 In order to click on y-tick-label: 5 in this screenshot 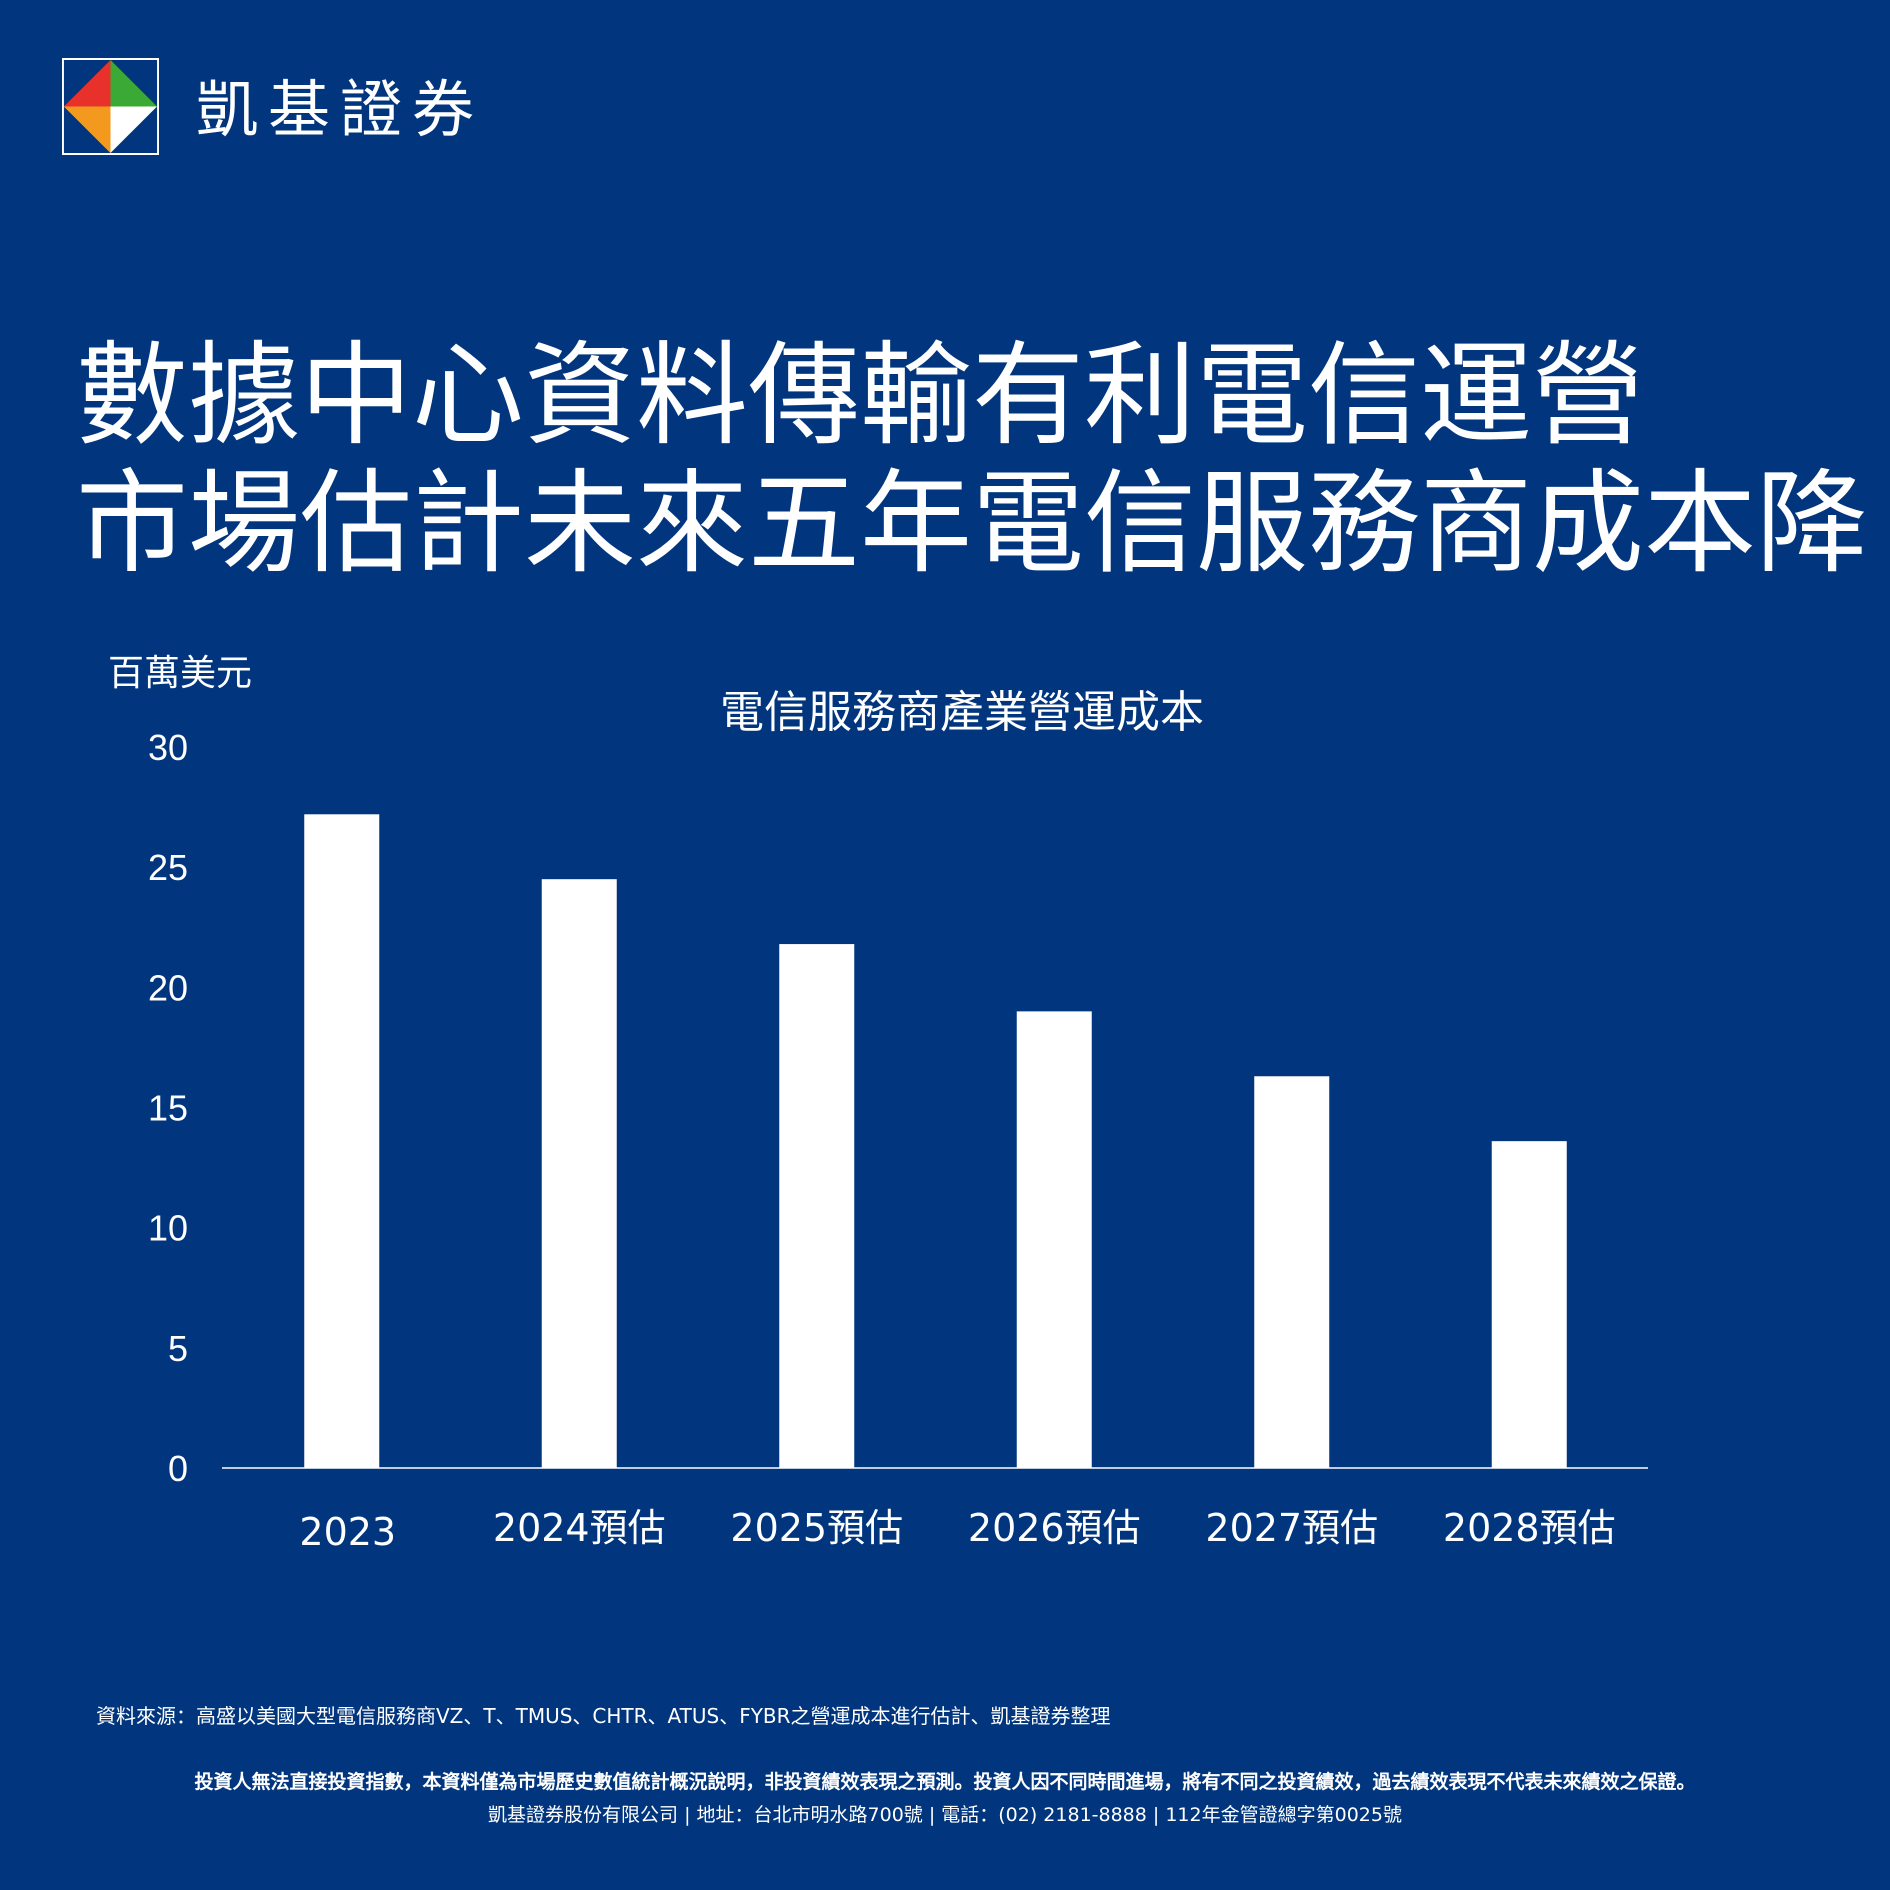, I will do `click(178, 1348)`.